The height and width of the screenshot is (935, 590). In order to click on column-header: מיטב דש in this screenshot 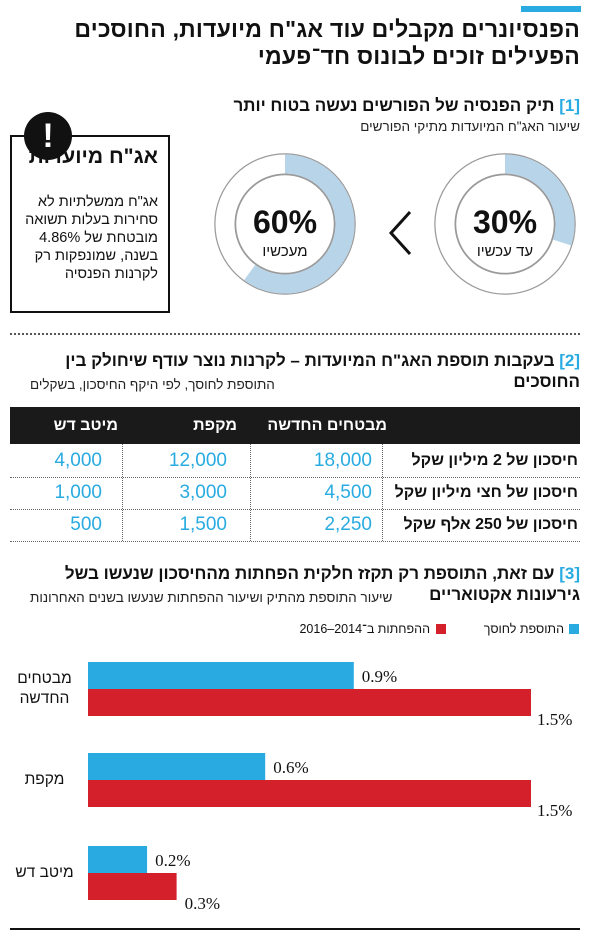, I will do `click(85, 425)`.